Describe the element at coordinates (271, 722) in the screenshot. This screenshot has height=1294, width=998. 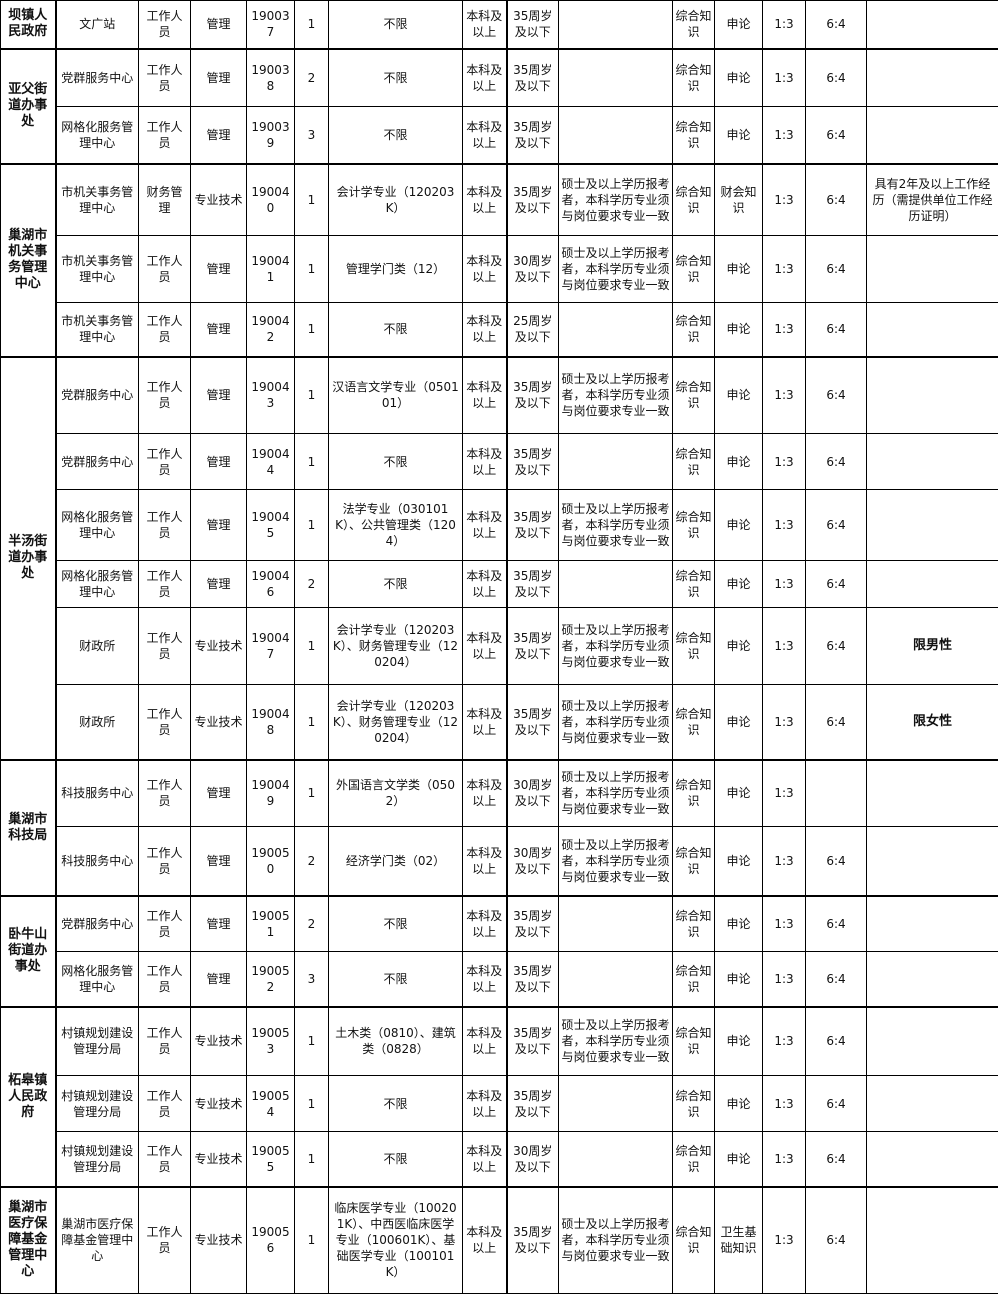
I see `cell-code: 190048` at that location.